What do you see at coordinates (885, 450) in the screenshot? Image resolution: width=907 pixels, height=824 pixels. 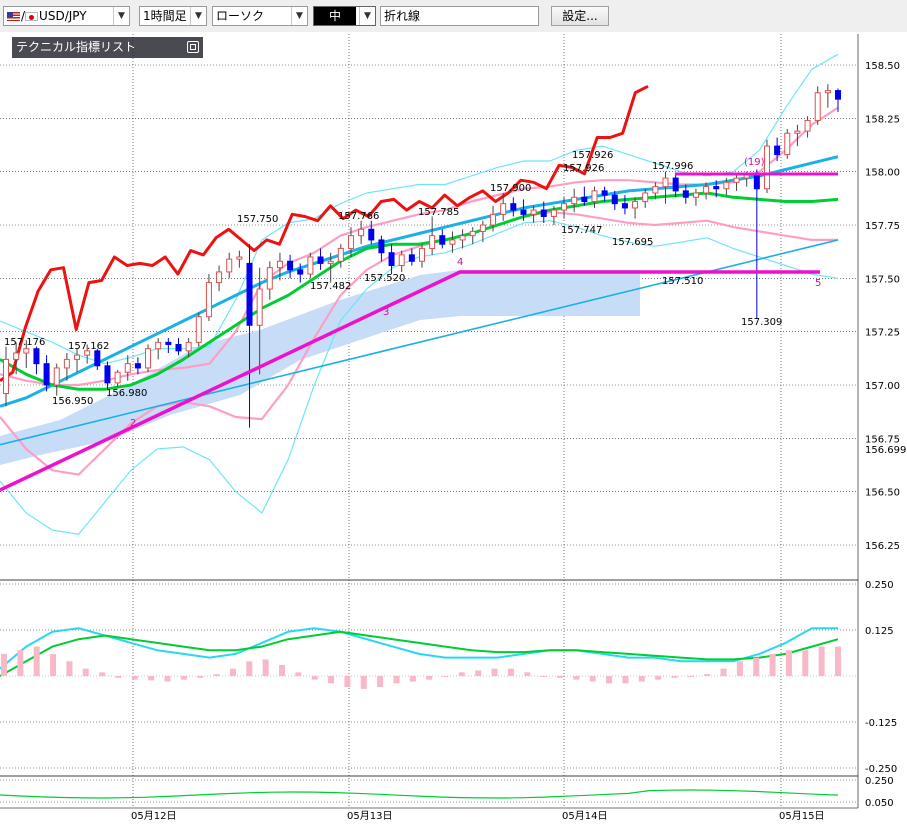 I see `current-price-label: 156.699` at bounding box center [885, 450].